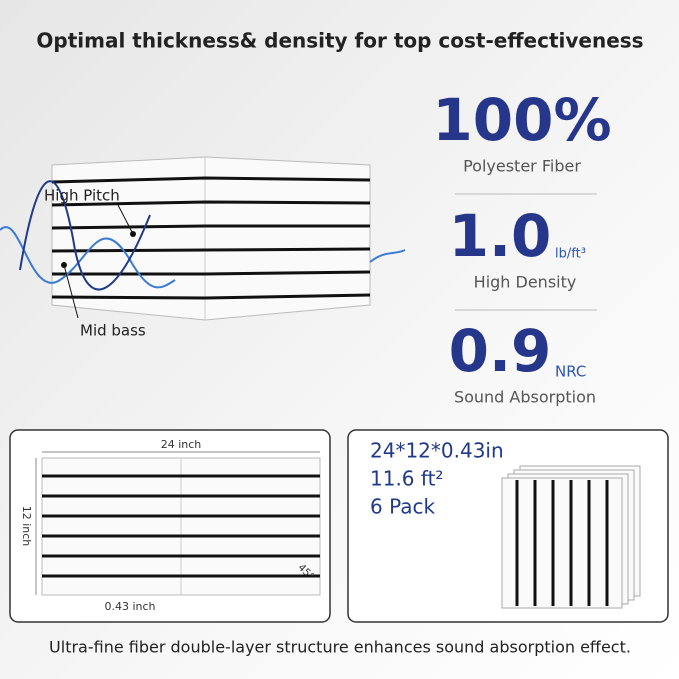  Describe the element at coordinates (570, 254) in the screenshot. I see `stat-unit: lb/ft³` at that location.